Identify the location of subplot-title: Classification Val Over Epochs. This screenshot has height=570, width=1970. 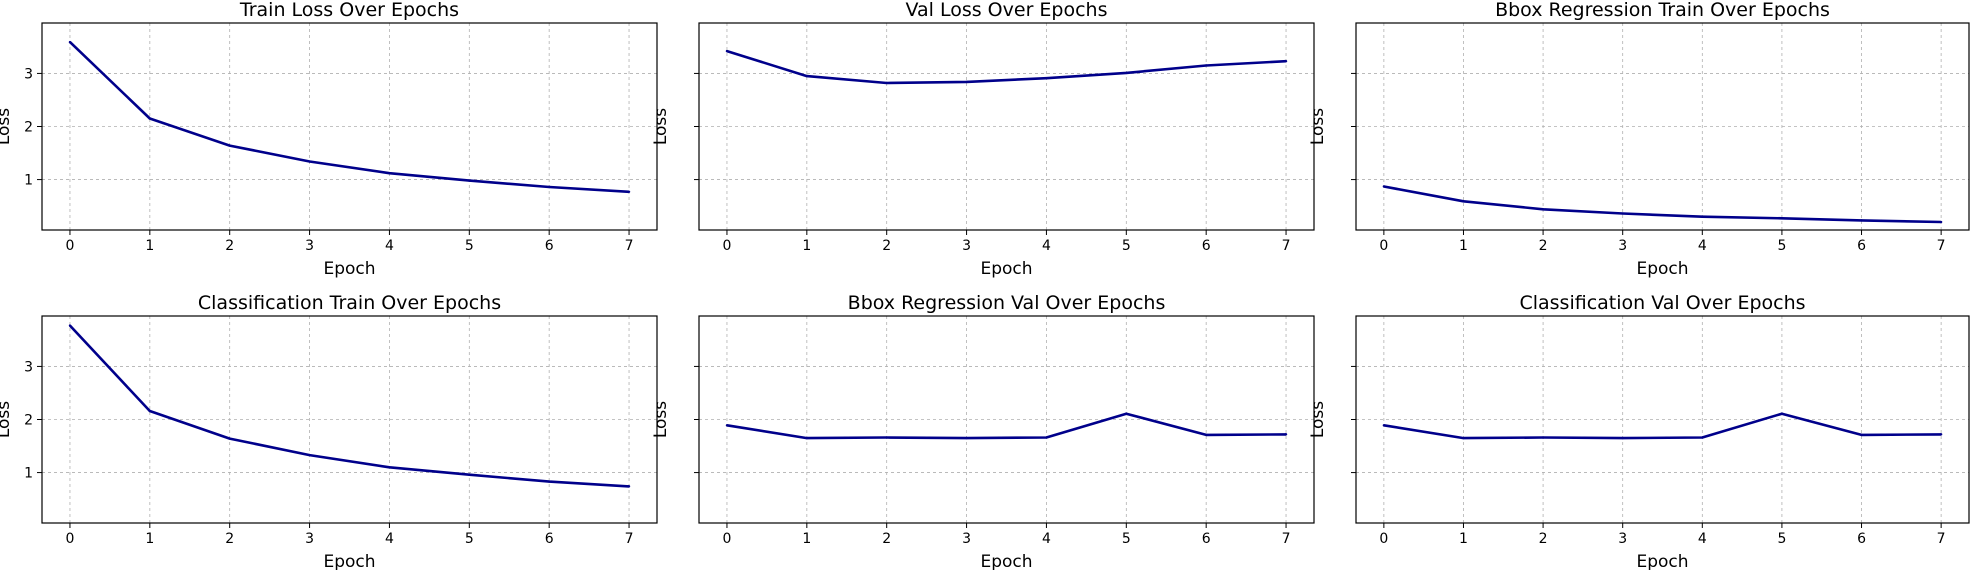
(1662, 303).